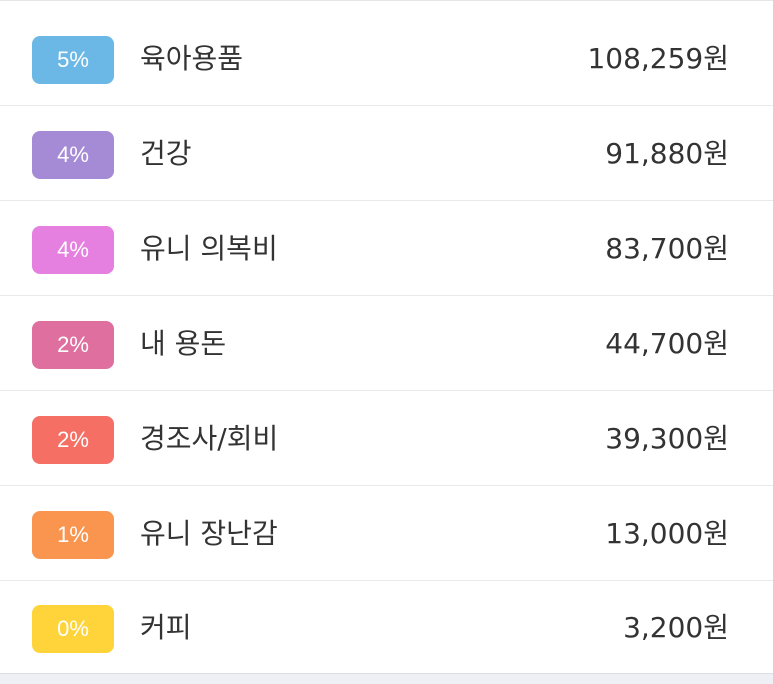 This screenshot has width=773, height=684. I want to click on category-amount: 91,880원, so click(667, 153).